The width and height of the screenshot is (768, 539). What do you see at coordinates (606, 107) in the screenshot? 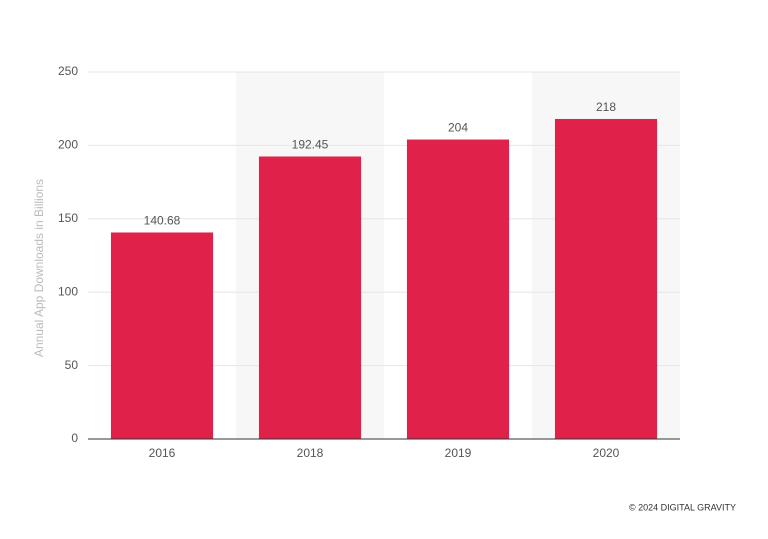
I see `value-label: 218` at bounding box center [606, 107].